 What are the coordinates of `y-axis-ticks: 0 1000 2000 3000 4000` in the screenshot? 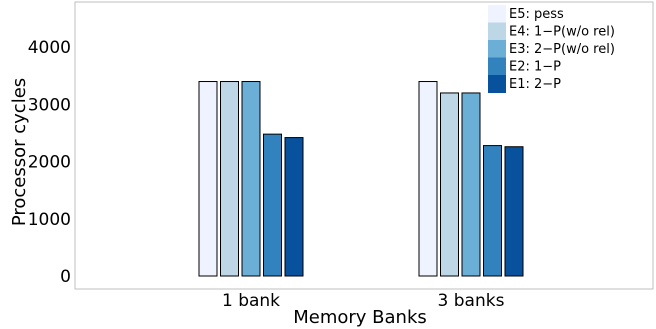 It's located at (49, 162).